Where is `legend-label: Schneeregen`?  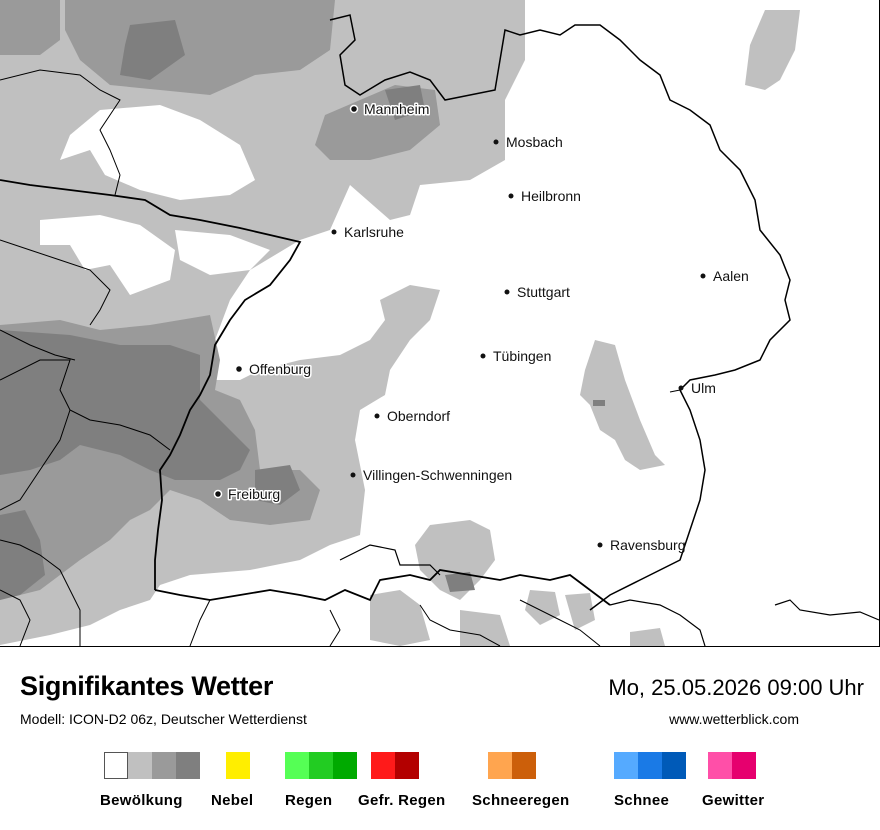
legend-label: Schneeregen is located at coordinates (521, 800).